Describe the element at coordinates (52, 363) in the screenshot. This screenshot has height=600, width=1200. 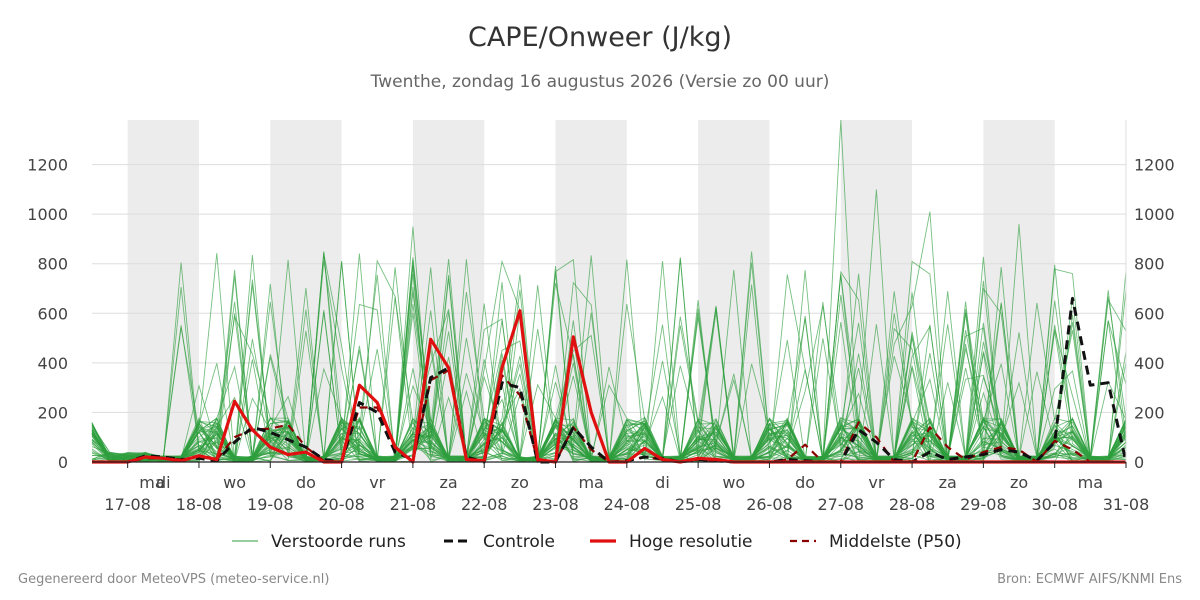
I see `y-tick-left-400: 400` at that location.